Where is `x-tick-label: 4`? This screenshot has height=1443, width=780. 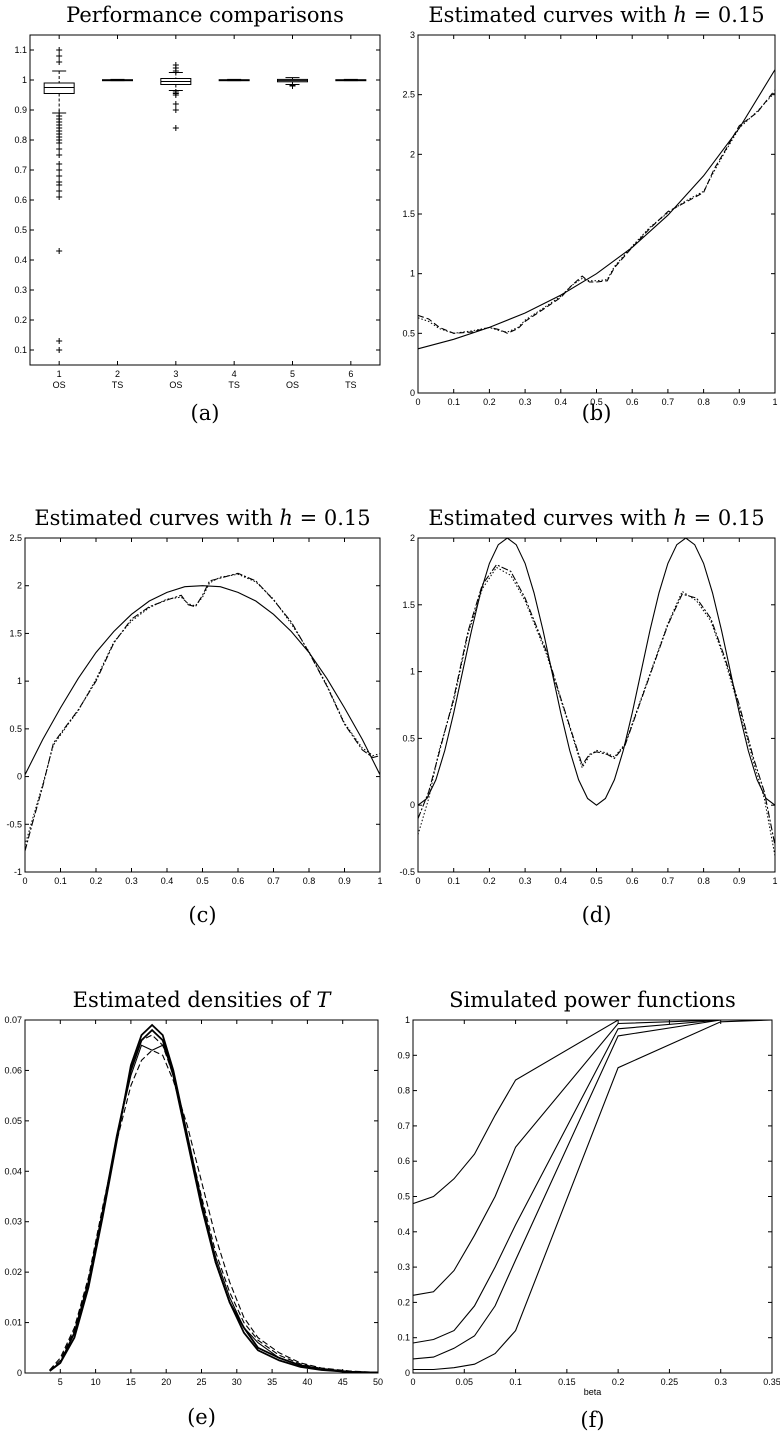
x-tick-label: 4 is located at coordinates (234, 374).